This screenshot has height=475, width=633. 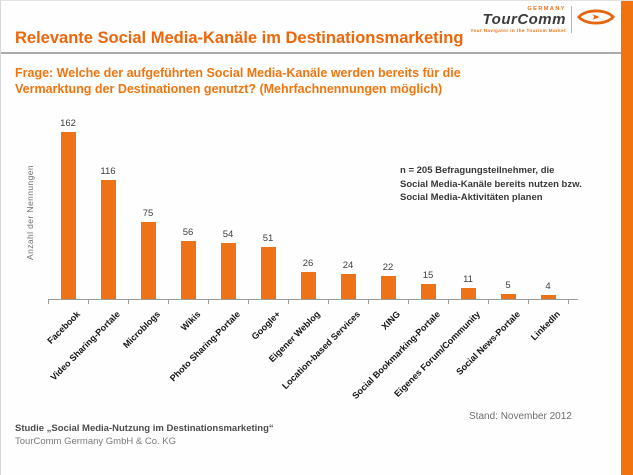 I want to click on x-axis-tick-label: Facebook, so click(x=64, y=327).